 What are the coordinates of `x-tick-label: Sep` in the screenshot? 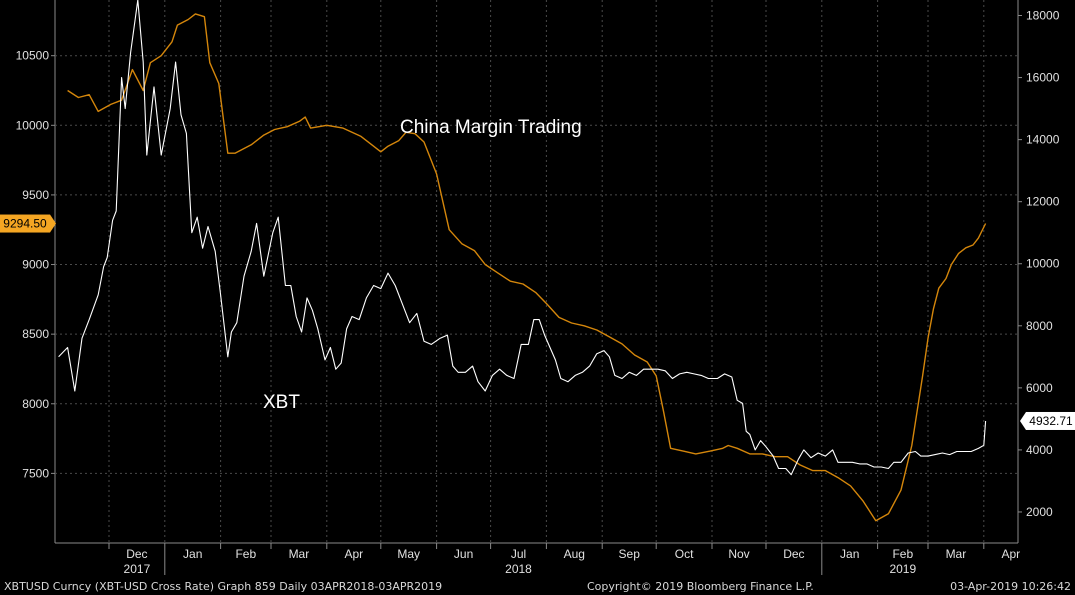 It's located at (630, 554).